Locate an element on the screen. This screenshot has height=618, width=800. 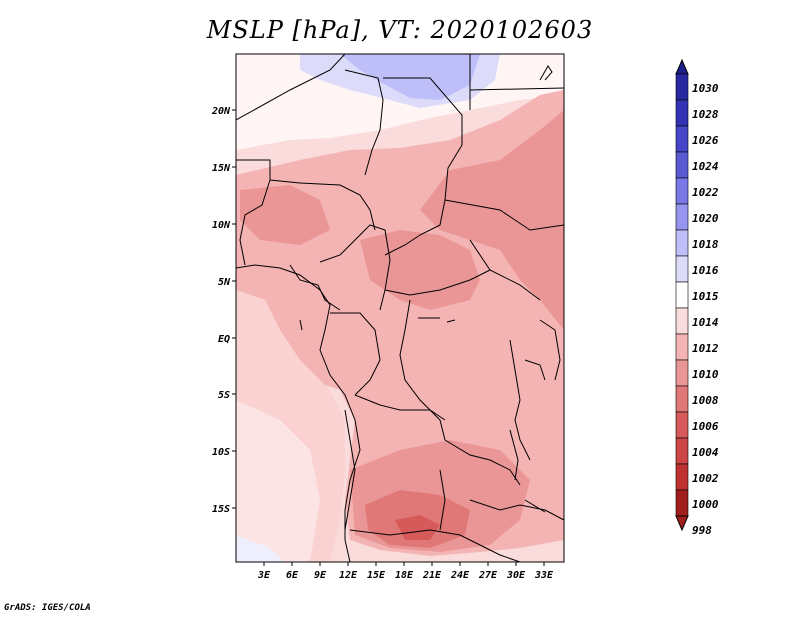
lat-label: 20N is located at coordinates (221, 111).